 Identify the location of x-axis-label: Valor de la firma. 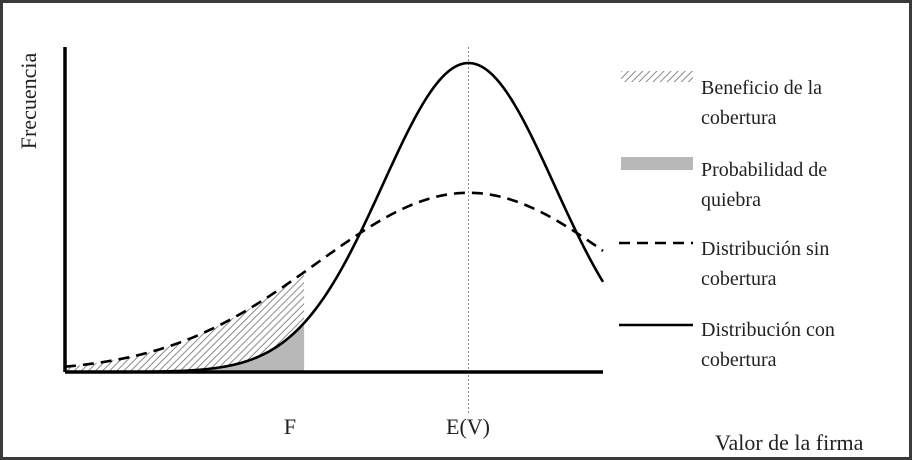
(789, 442).